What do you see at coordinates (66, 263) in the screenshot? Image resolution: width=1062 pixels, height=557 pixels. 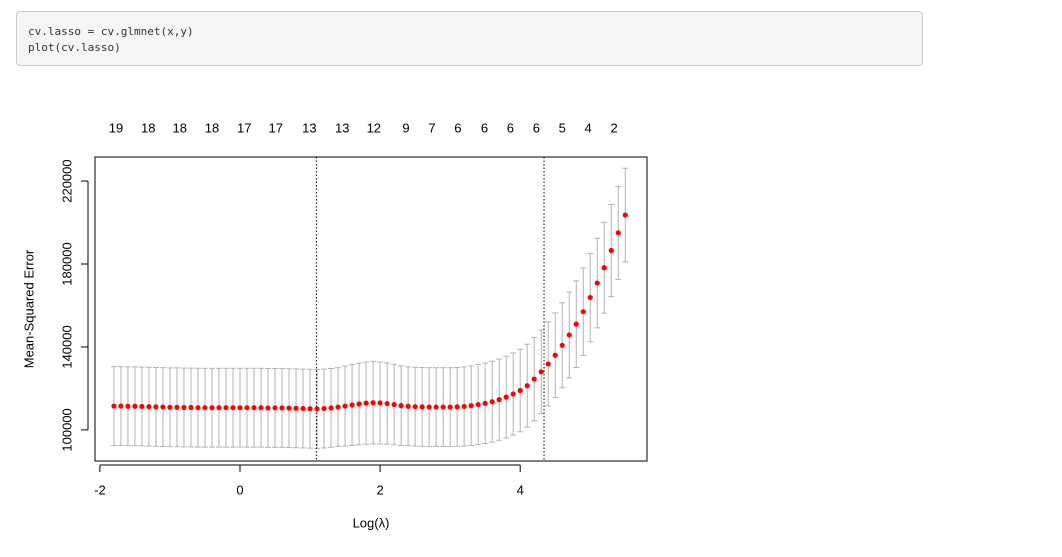 I see `y-tick-label: 180000` at bounding box center [66, 263].